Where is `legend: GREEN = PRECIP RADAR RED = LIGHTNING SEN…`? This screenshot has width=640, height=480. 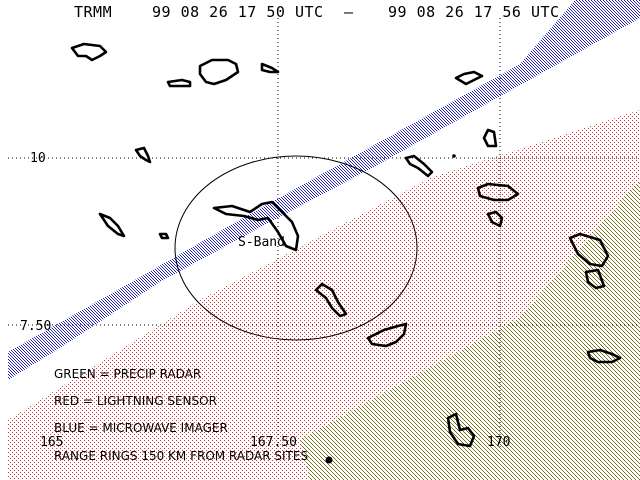
legend: GREEN = PRECIP RADAR RED = LIGHTNING SEN… is located at coordinates (181, 415).